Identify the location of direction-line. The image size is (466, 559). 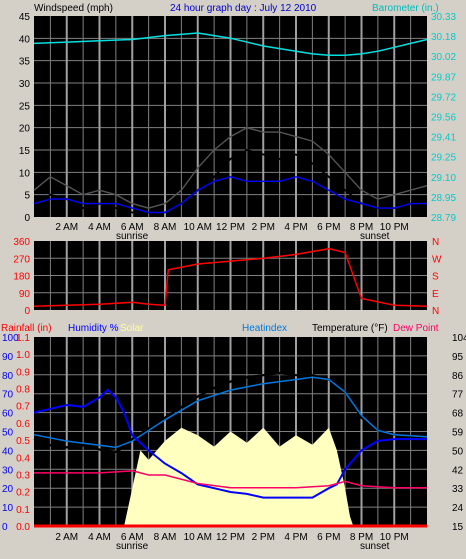
(230, 277).